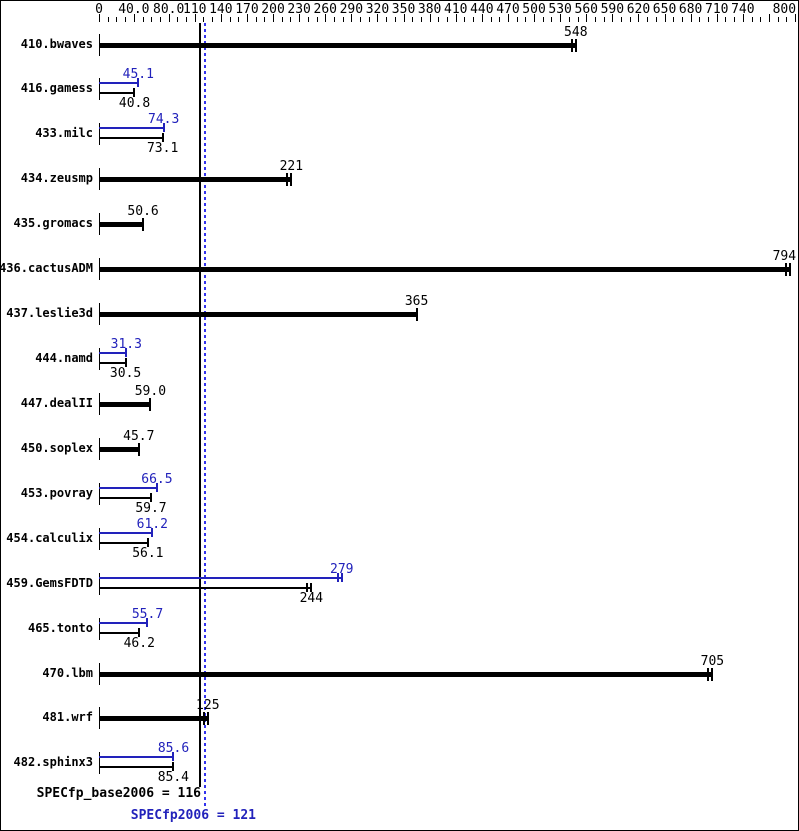 The image size is (799, 831). I want to click on base-value-label: 59.7, so click(151, 508).